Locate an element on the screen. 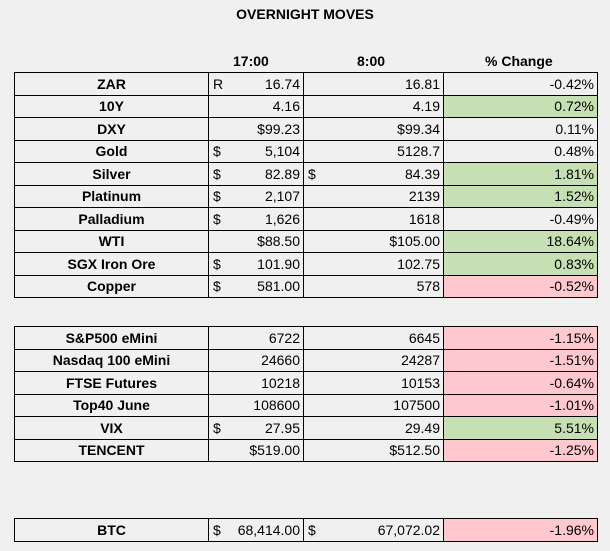 This screenshot has width=610, height=551. currency-symbol: R is located at coordinates (218, 83).